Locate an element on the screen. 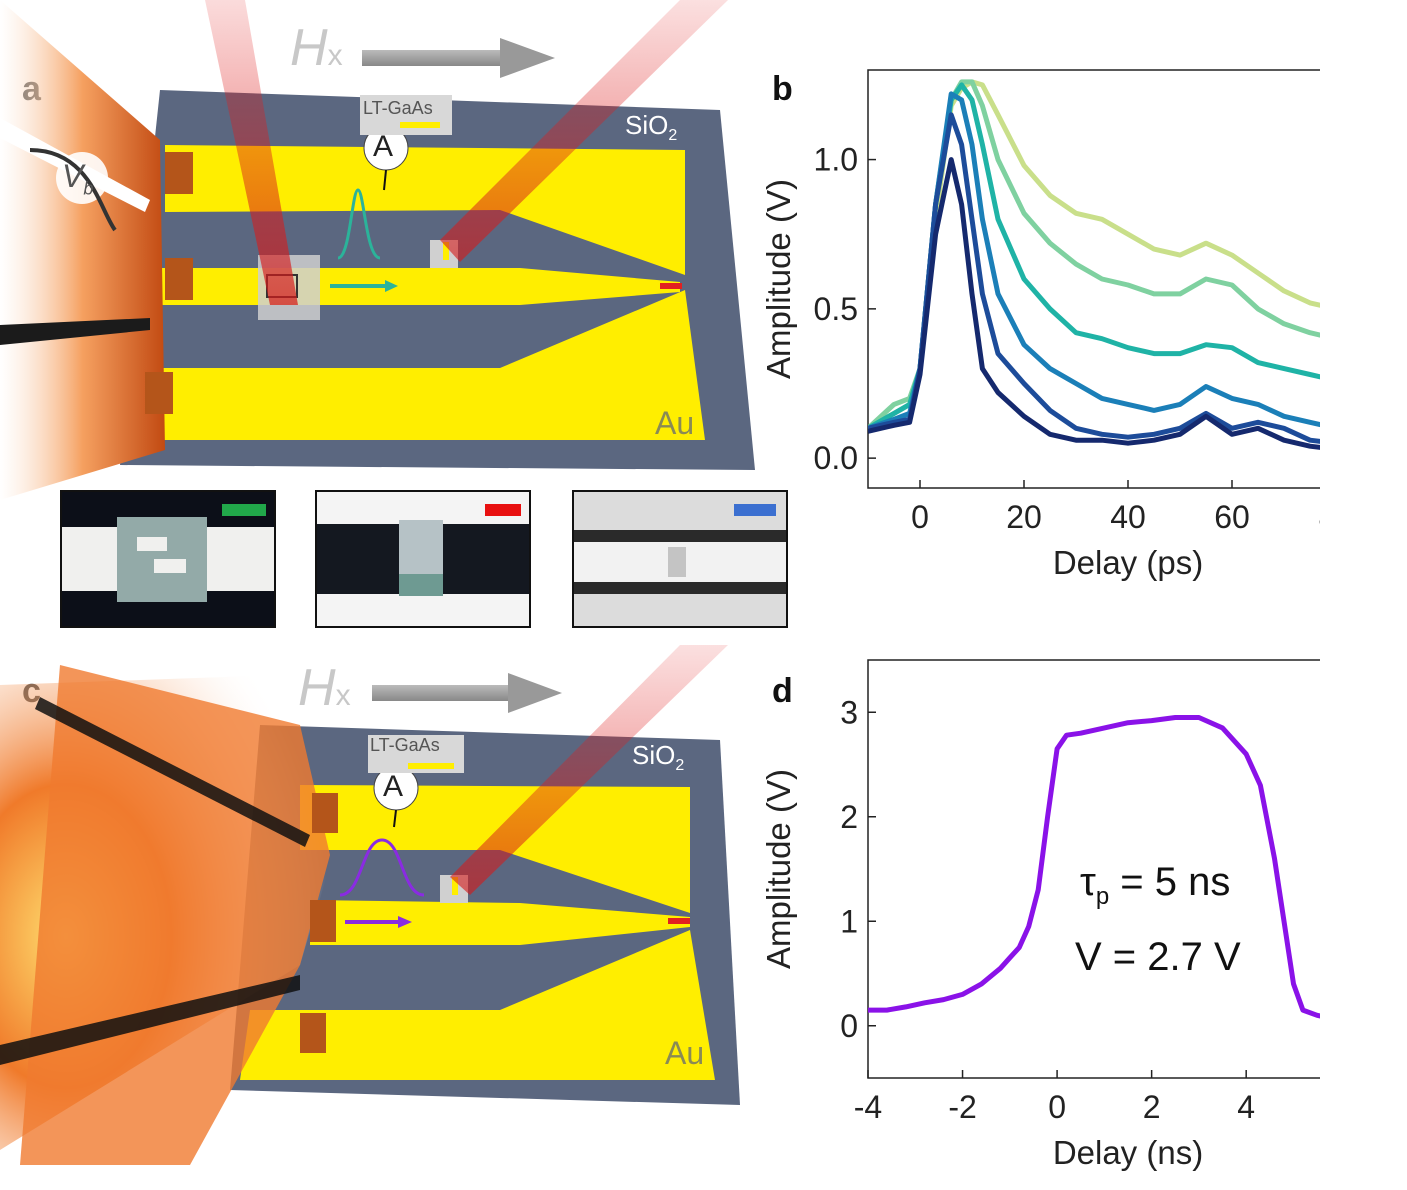 This screenshot has height=1190, width=1407. chart-d-xlabel: Delay (ns) is located at coordinates (1128, 1152).